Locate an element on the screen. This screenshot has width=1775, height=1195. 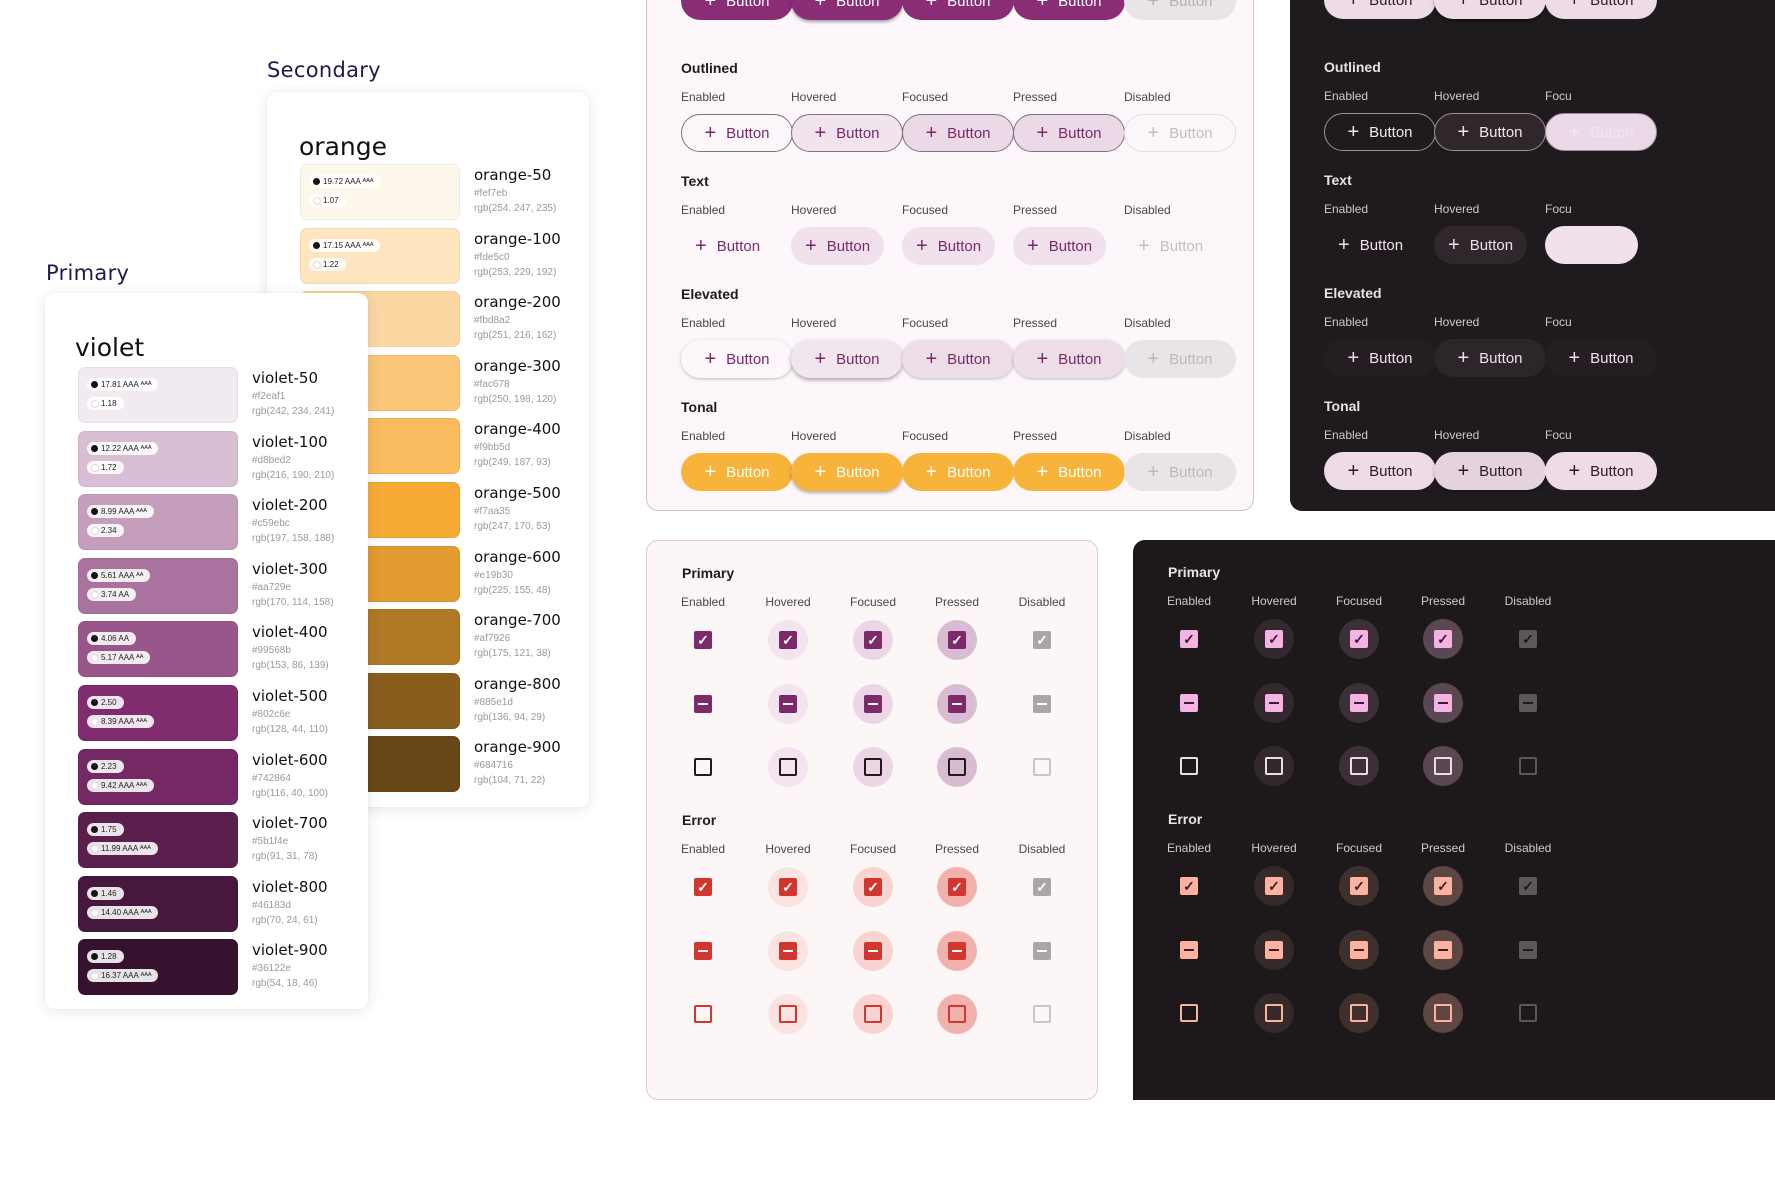
state-label: Disabled is located at coordinates (1528, 848).